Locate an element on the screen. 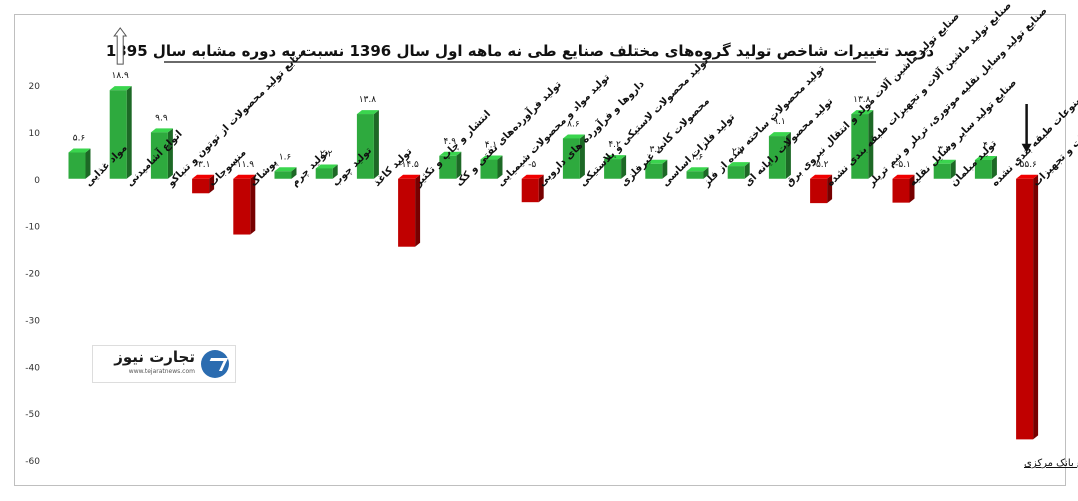  y-axis: 20 10 0 -10 -20 -30 -40 -50 -60 is located at coordinates (32, 274).